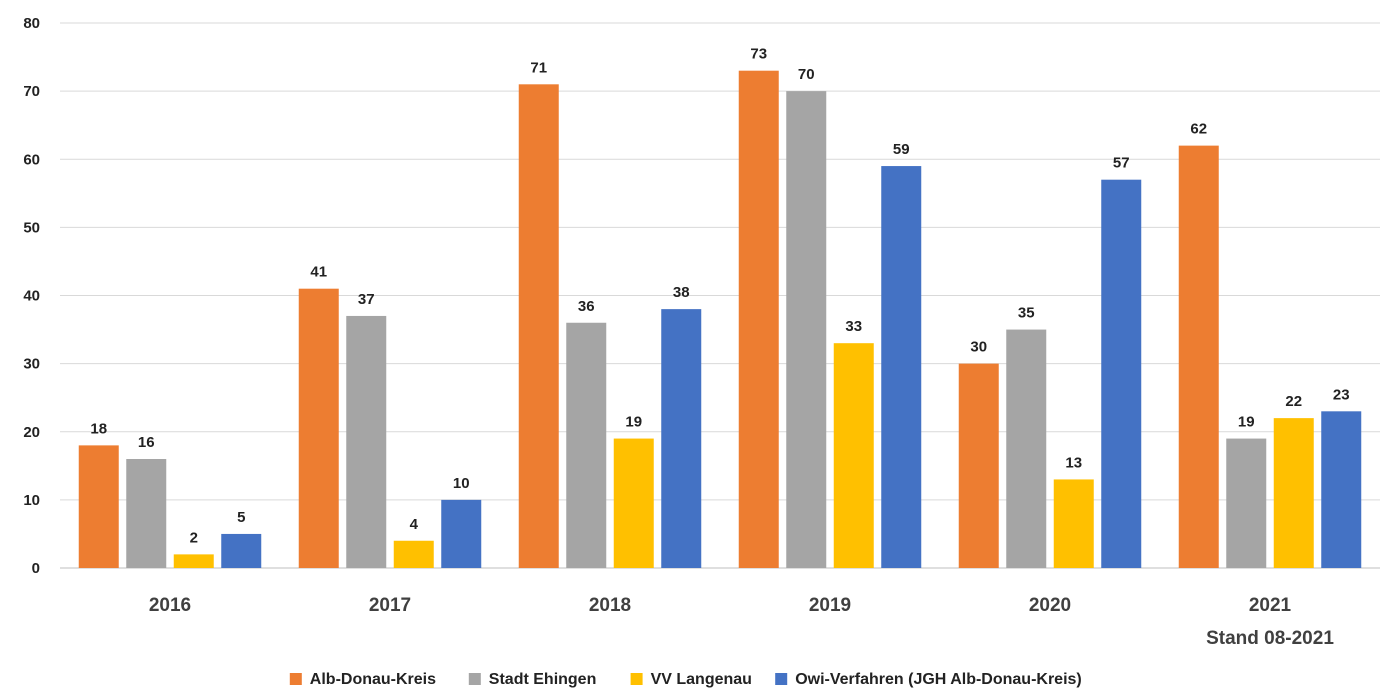  I want to click on y-tick-label: 30, so click(31, 364).